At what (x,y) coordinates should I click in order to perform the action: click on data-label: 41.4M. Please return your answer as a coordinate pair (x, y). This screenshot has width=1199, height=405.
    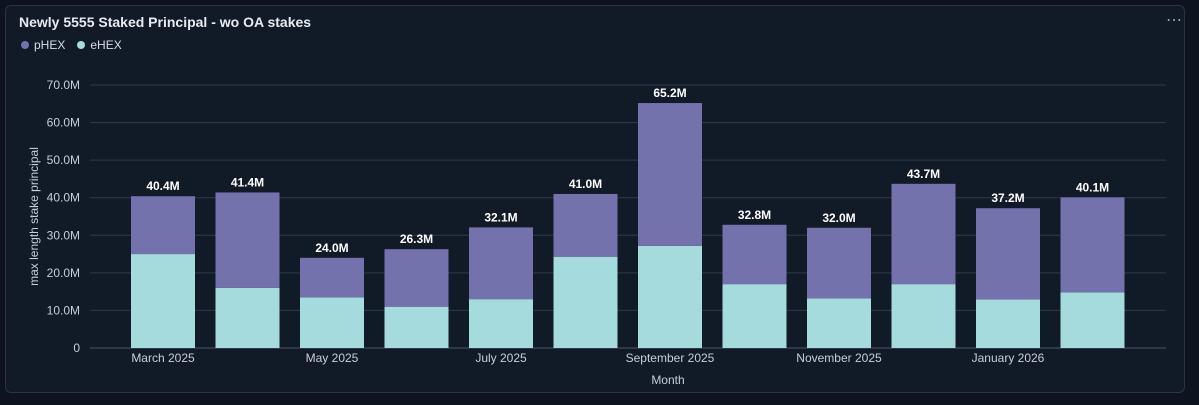
    Looking at the image, I should click on (247, 182).